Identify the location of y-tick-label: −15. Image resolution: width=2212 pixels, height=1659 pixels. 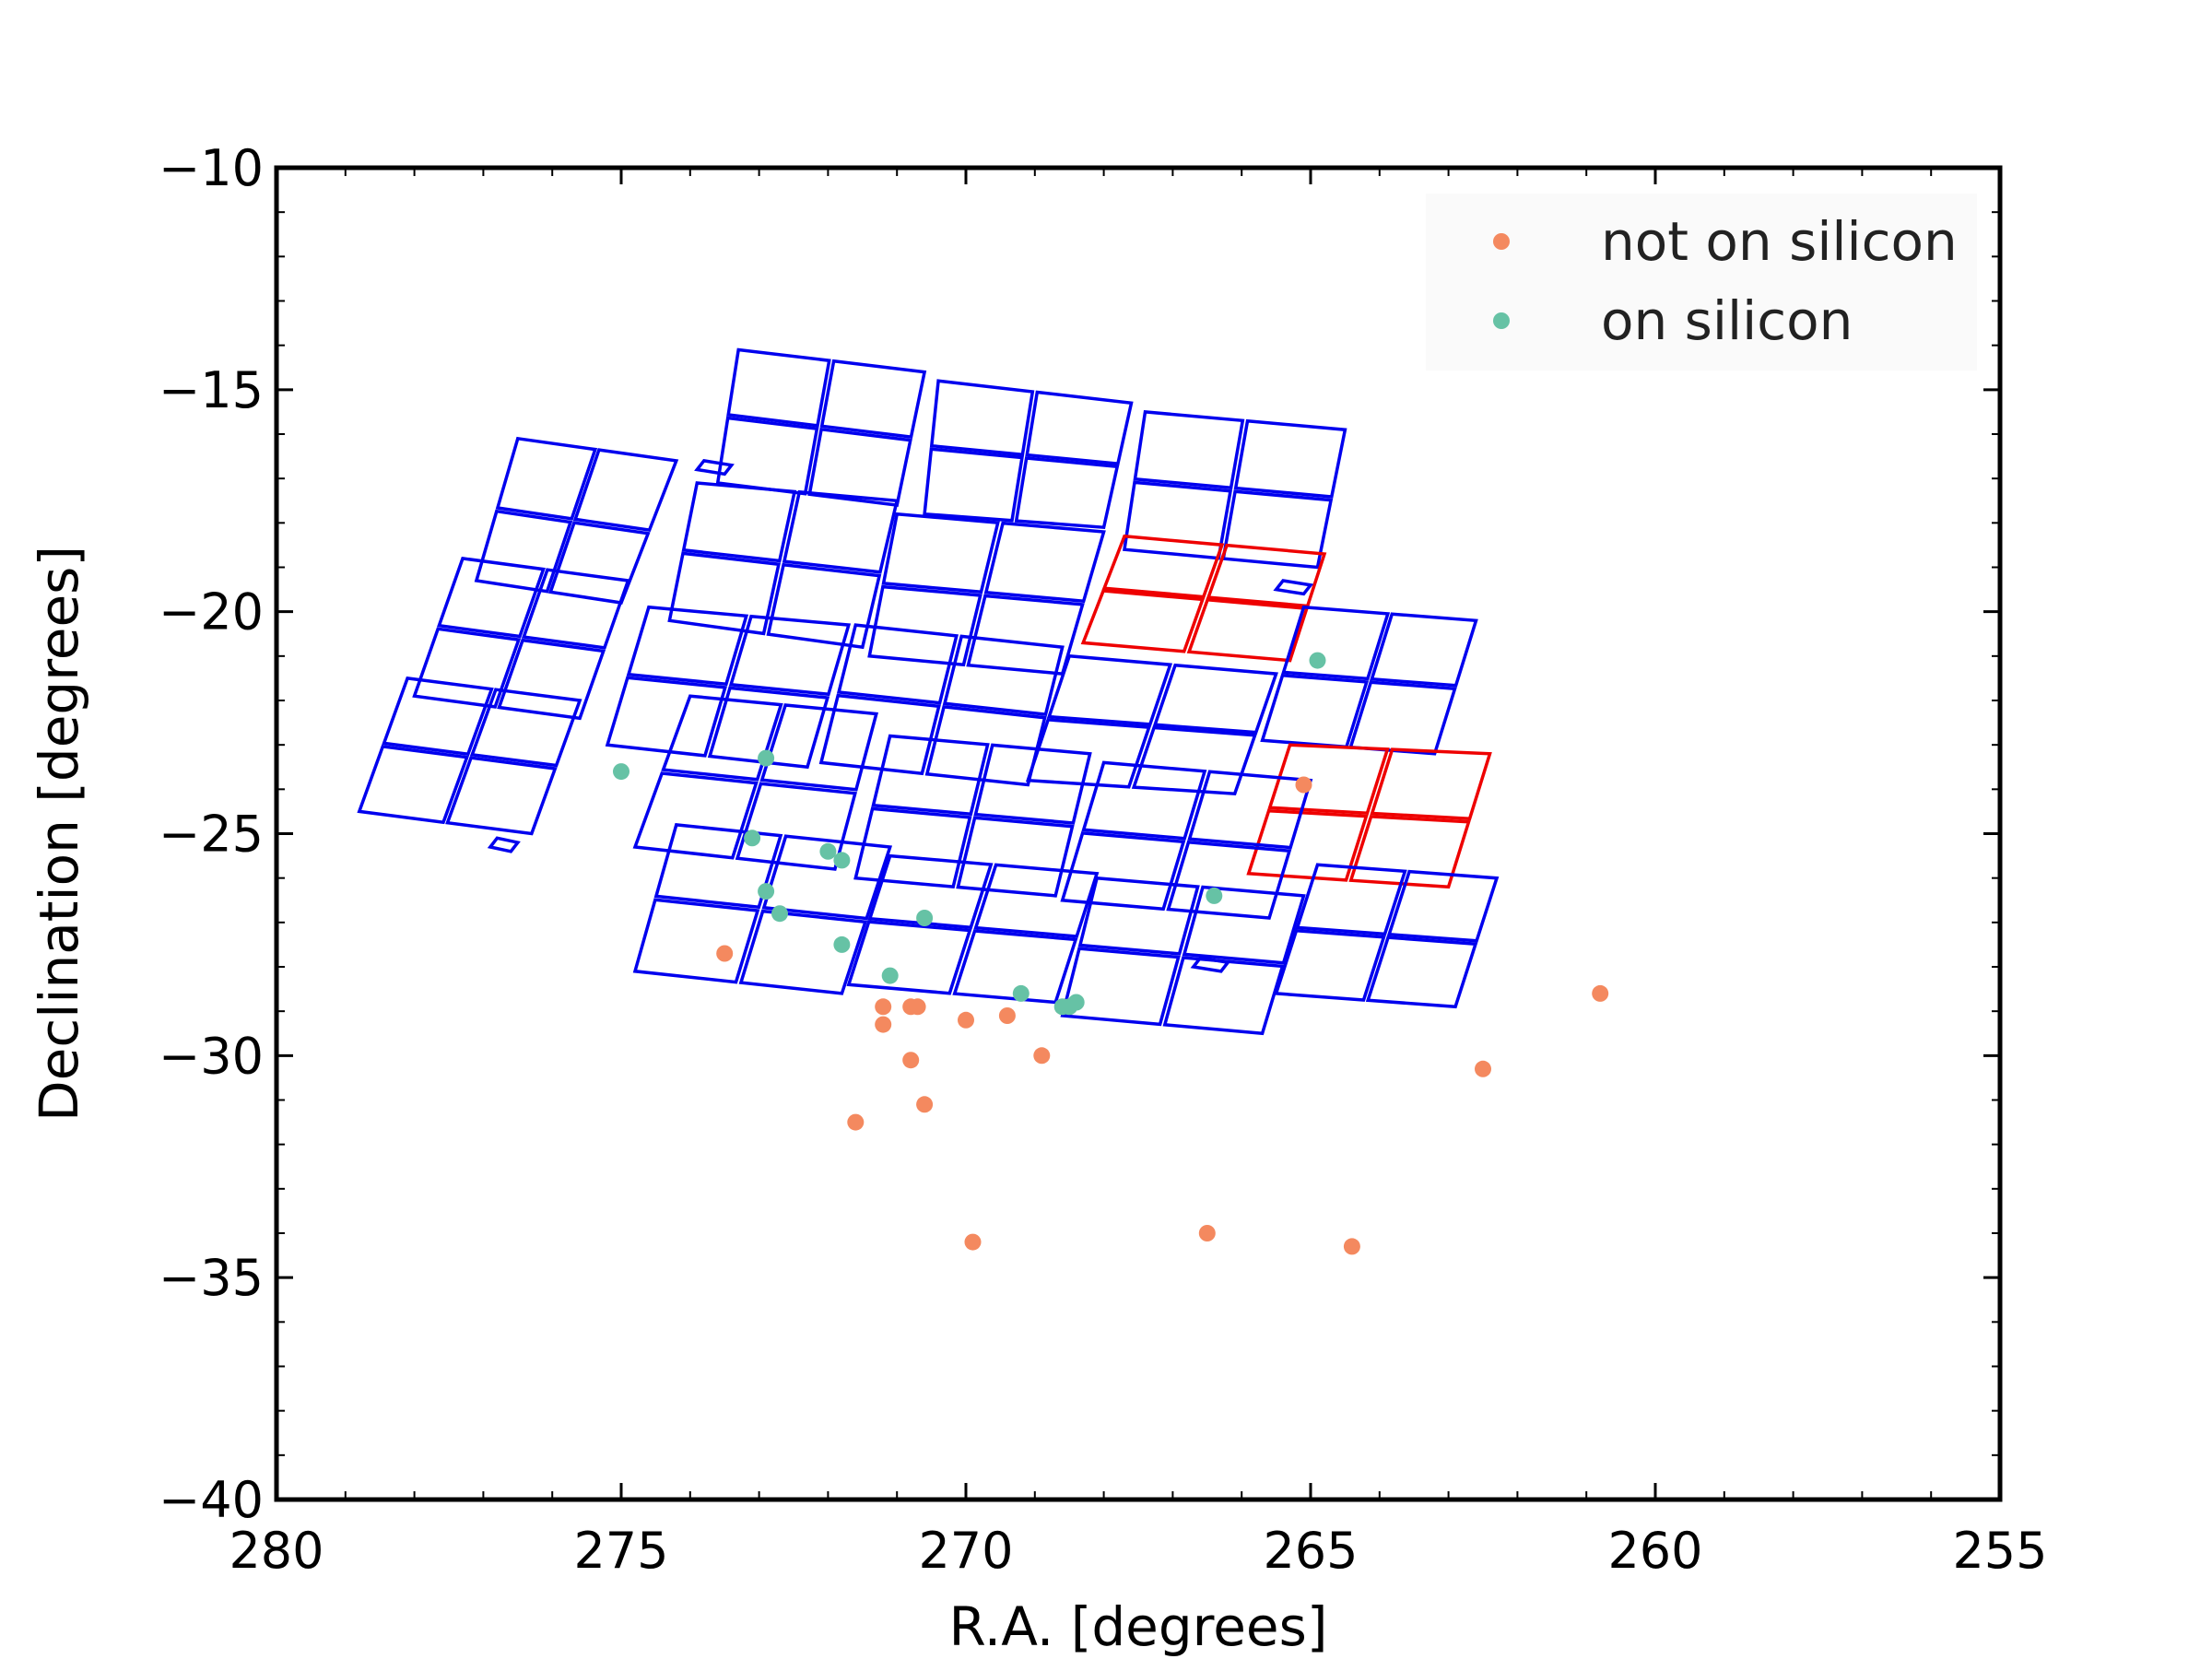
(211, 390).